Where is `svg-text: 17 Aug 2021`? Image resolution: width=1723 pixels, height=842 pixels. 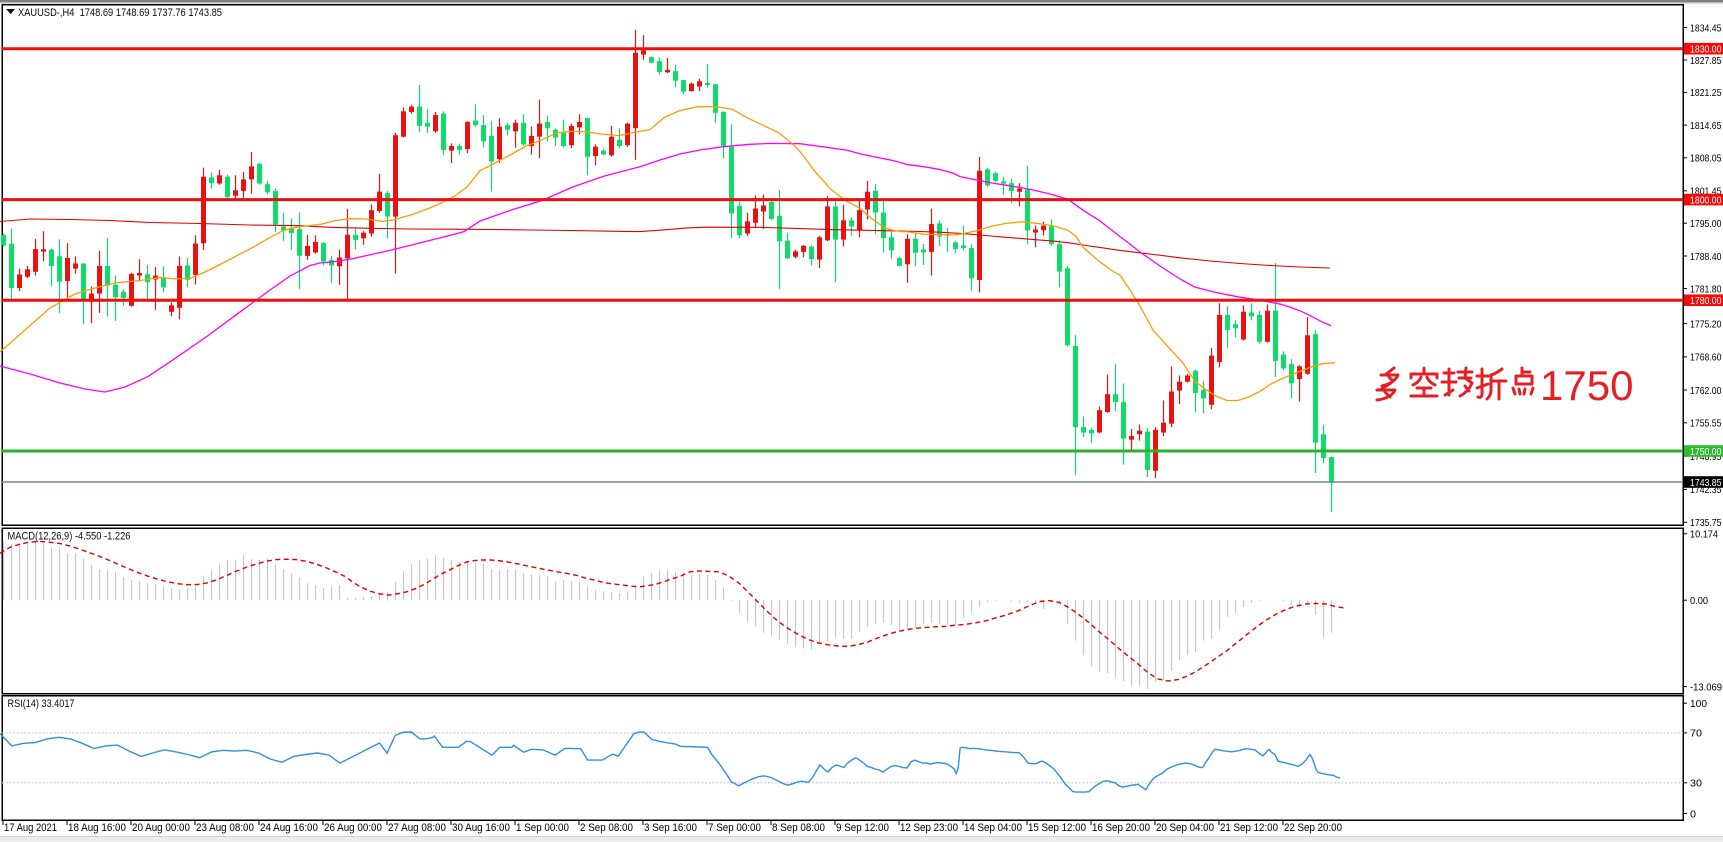
svg-text: 17 Aug 2021 is located at coordinates (30, 828).